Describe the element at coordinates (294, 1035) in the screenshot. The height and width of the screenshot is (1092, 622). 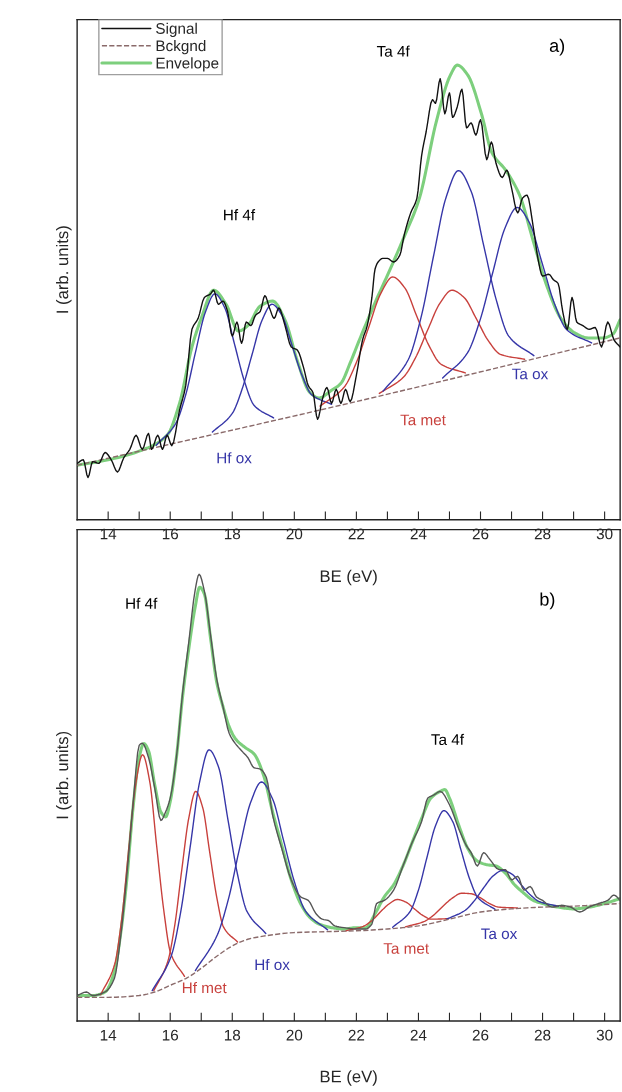
I see `x-tick-label: 20` at that location.